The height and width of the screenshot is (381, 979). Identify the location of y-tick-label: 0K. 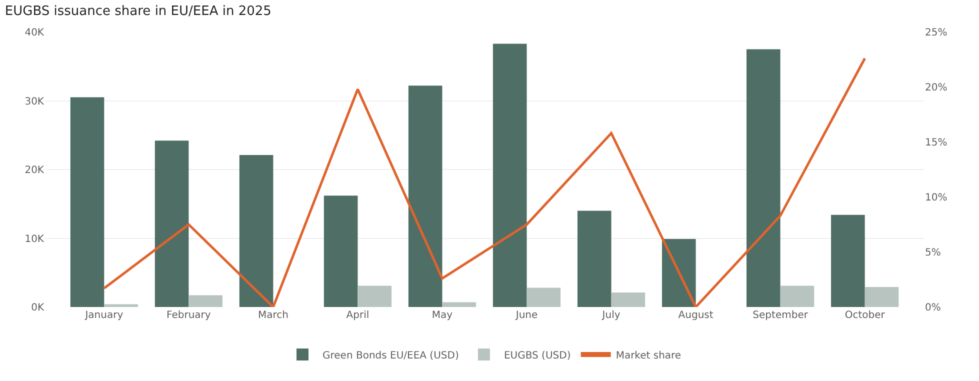
(37, 308).